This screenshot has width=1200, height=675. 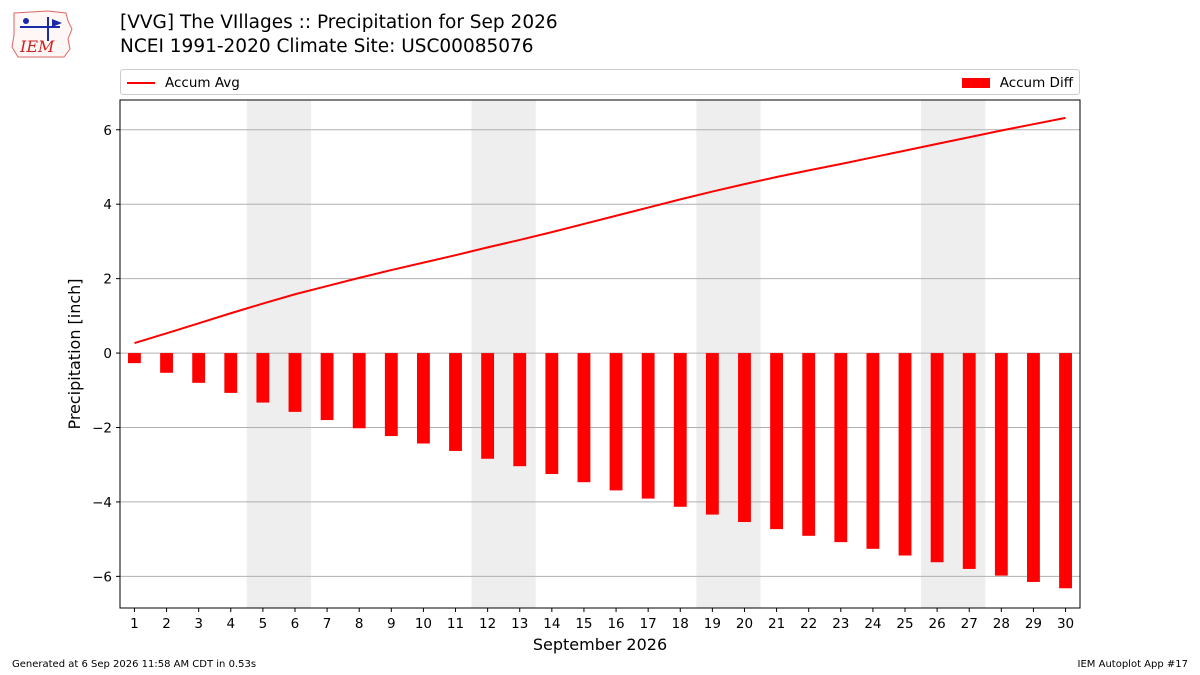 I want to click on legend-label-accum-diff: Accum Diff, so click(x=1036, y=83).